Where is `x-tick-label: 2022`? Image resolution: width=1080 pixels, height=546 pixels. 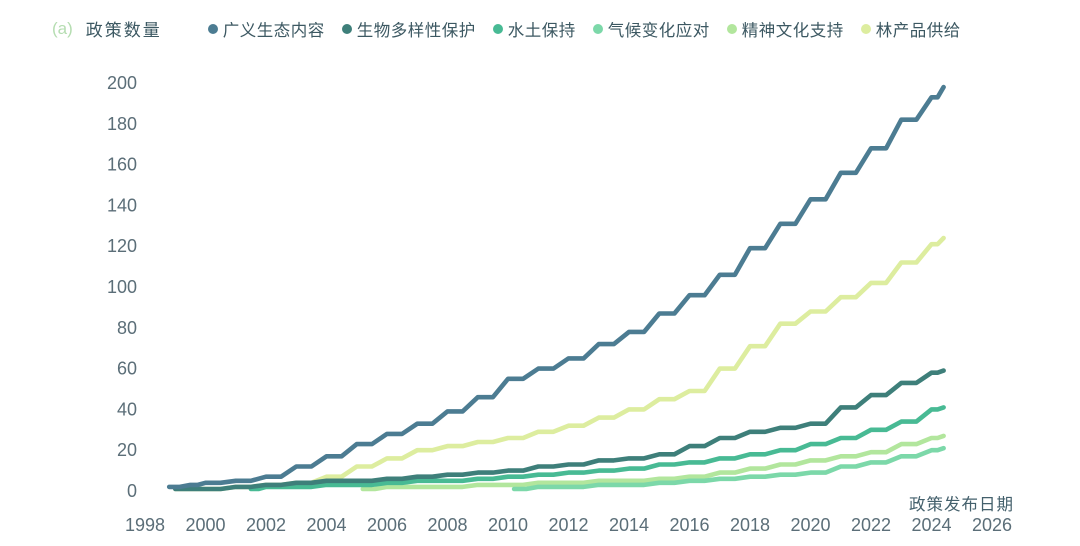
x-tick-label: 2022 is located at coordinates (871, 525).